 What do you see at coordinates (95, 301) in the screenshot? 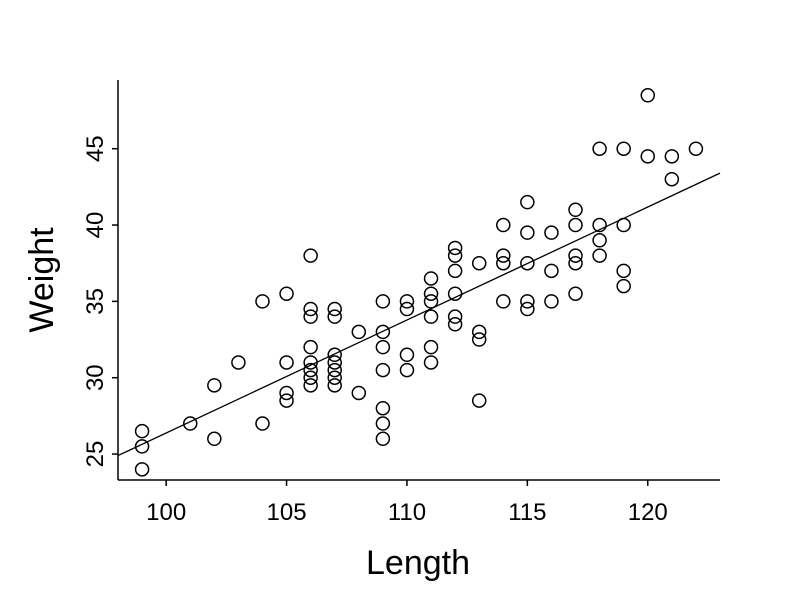
I see `y-tick-label: 35` at bounding box center [95, 301].